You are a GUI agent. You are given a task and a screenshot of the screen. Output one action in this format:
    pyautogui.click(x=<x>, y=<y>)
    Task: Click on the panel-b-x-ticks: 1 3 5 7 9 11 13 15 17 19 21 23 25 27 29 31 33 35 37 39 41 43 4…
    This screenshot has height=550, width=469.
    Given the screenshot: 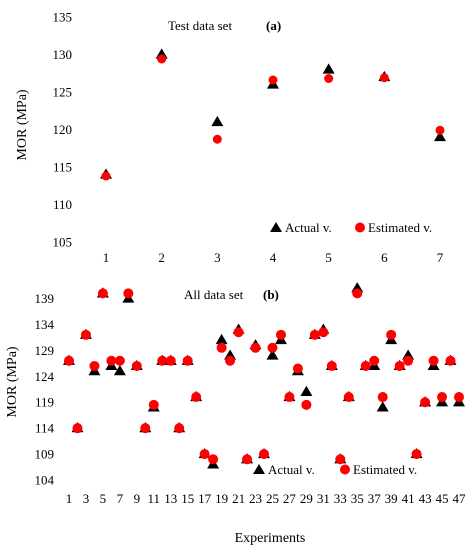 What is the action you would take?
    pyautogui.click(x=266, y=498)
    